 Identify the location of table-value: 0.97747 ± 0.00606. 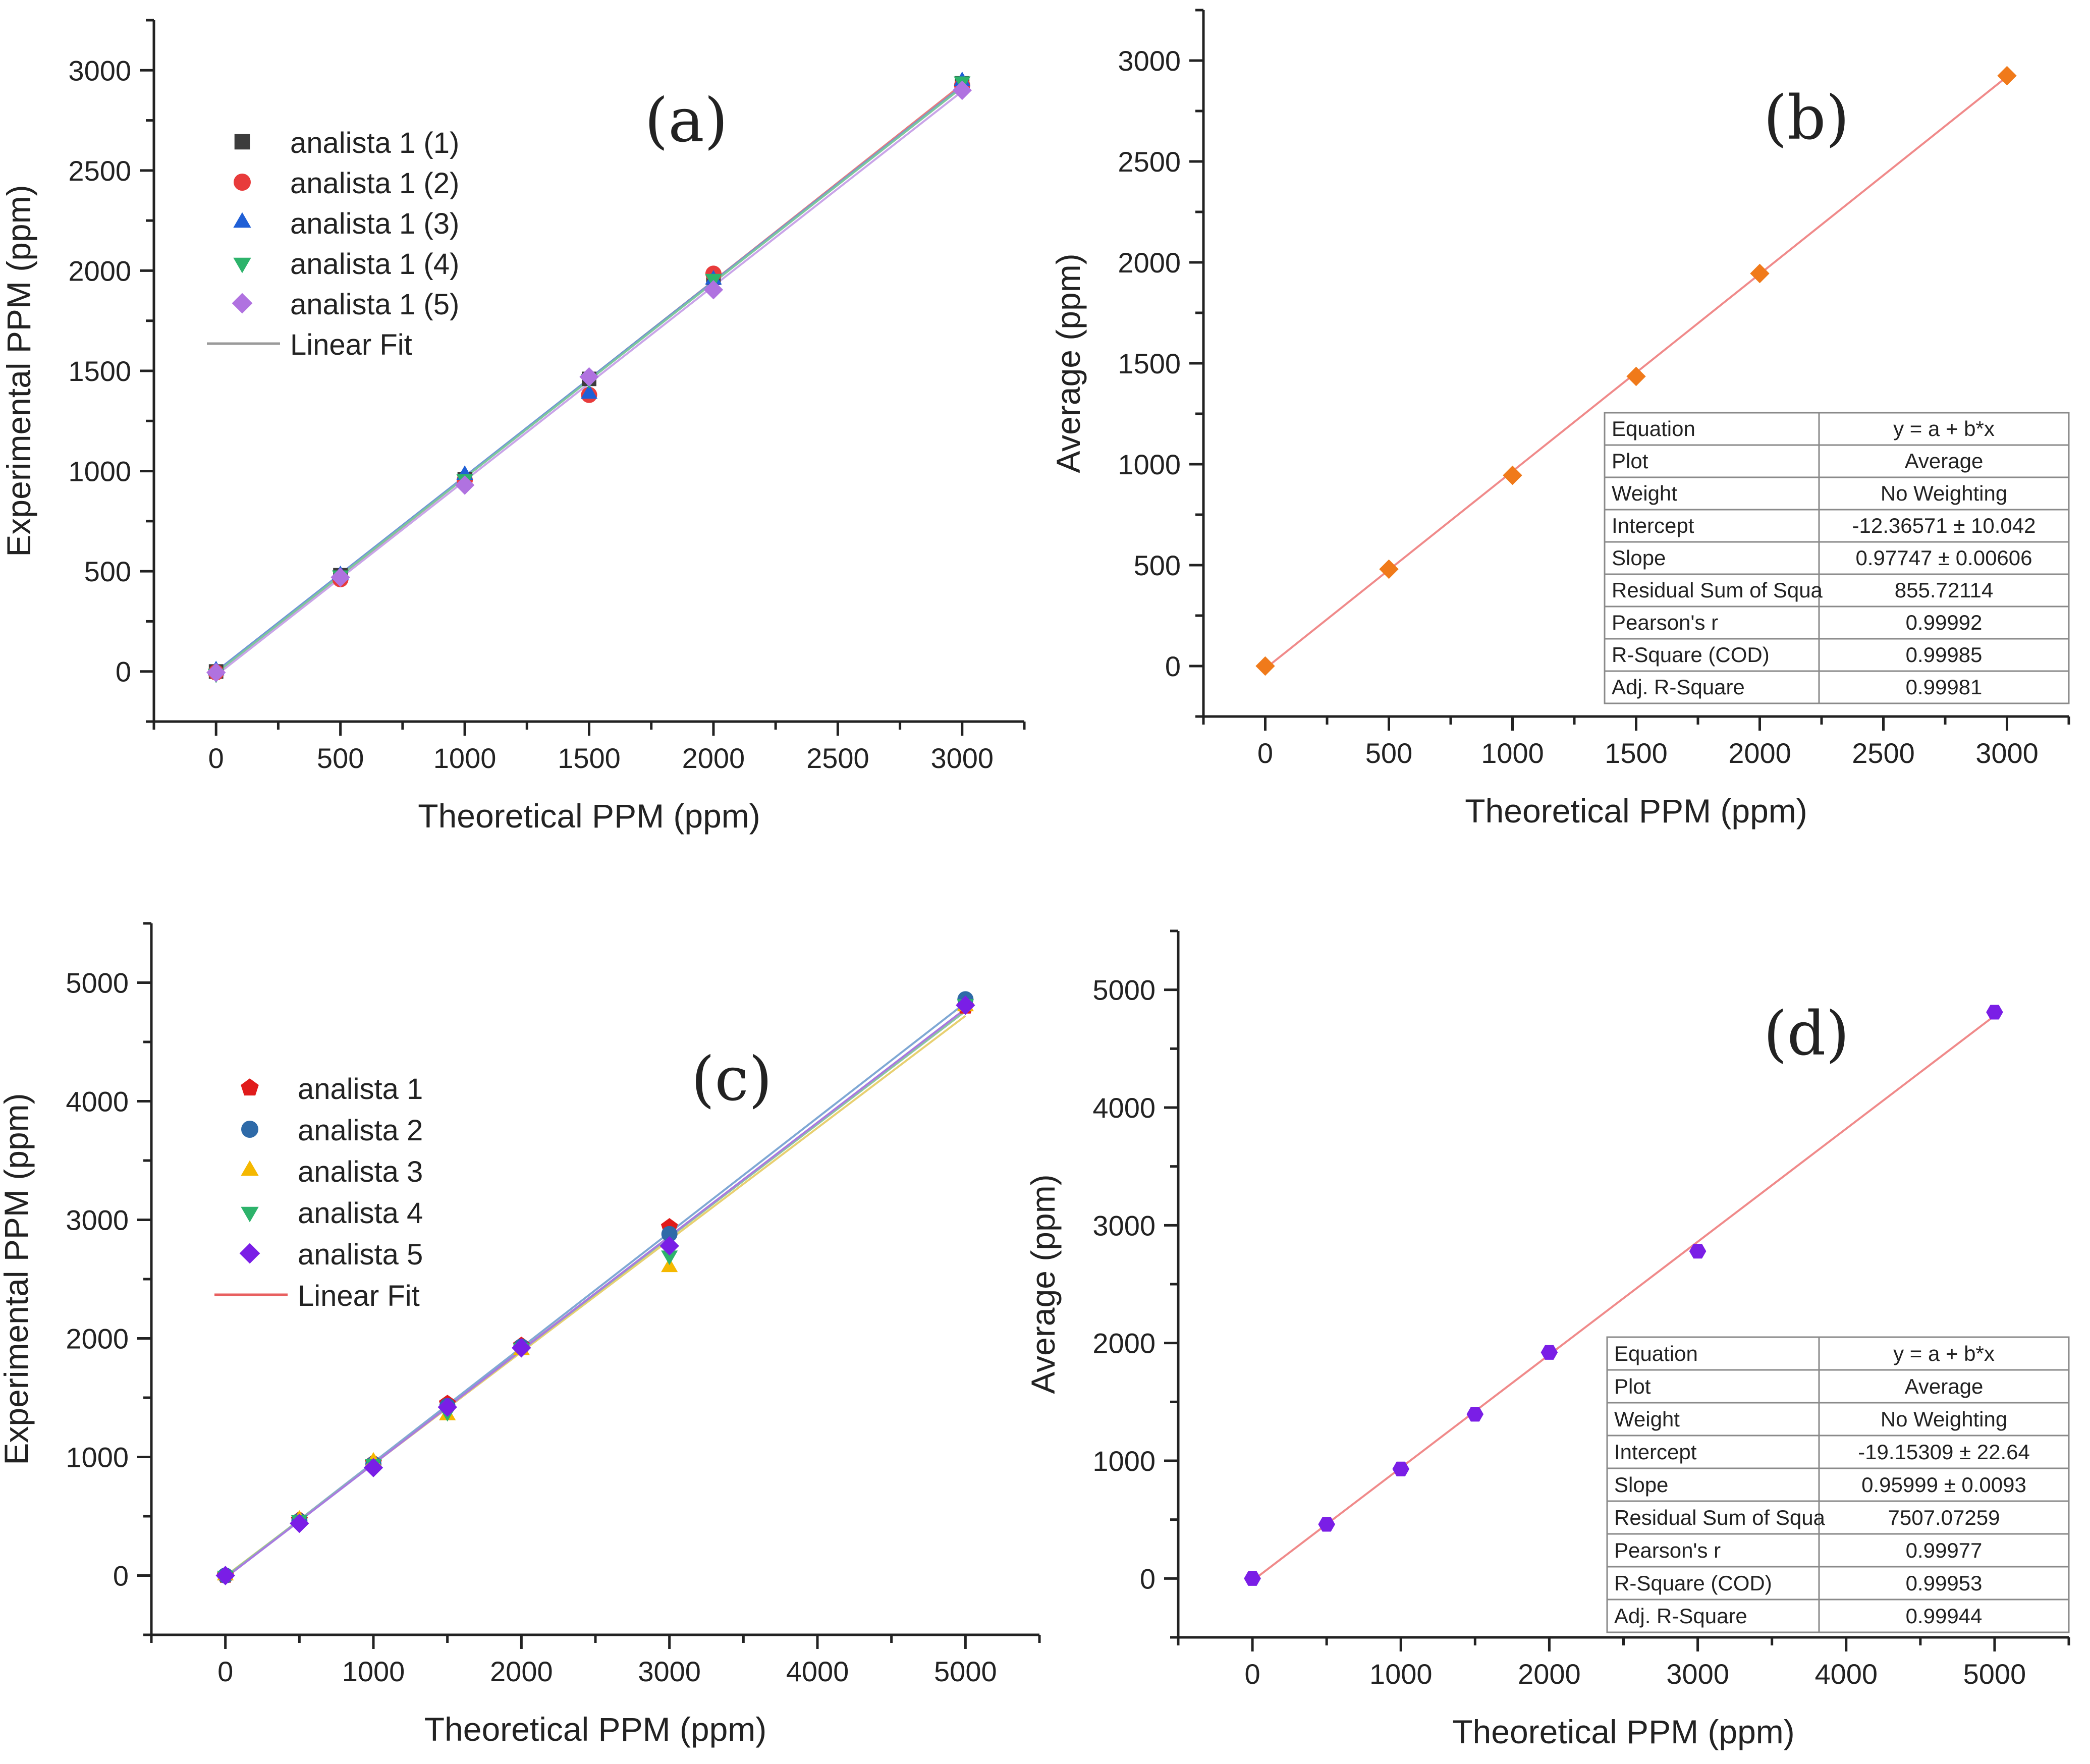
(1943, 558).